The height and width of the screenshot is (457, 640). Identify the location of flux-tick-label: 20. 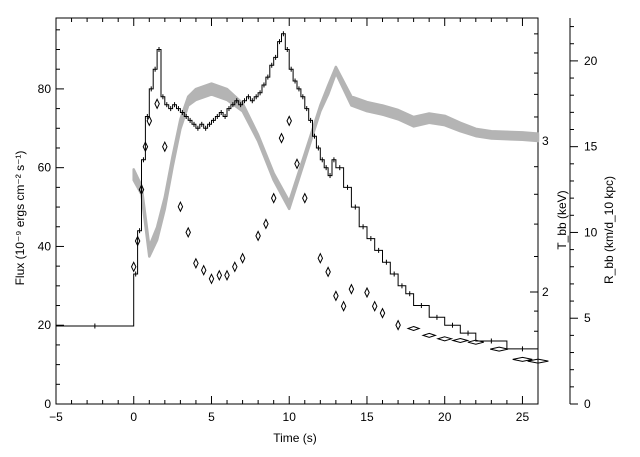
(45, 325).